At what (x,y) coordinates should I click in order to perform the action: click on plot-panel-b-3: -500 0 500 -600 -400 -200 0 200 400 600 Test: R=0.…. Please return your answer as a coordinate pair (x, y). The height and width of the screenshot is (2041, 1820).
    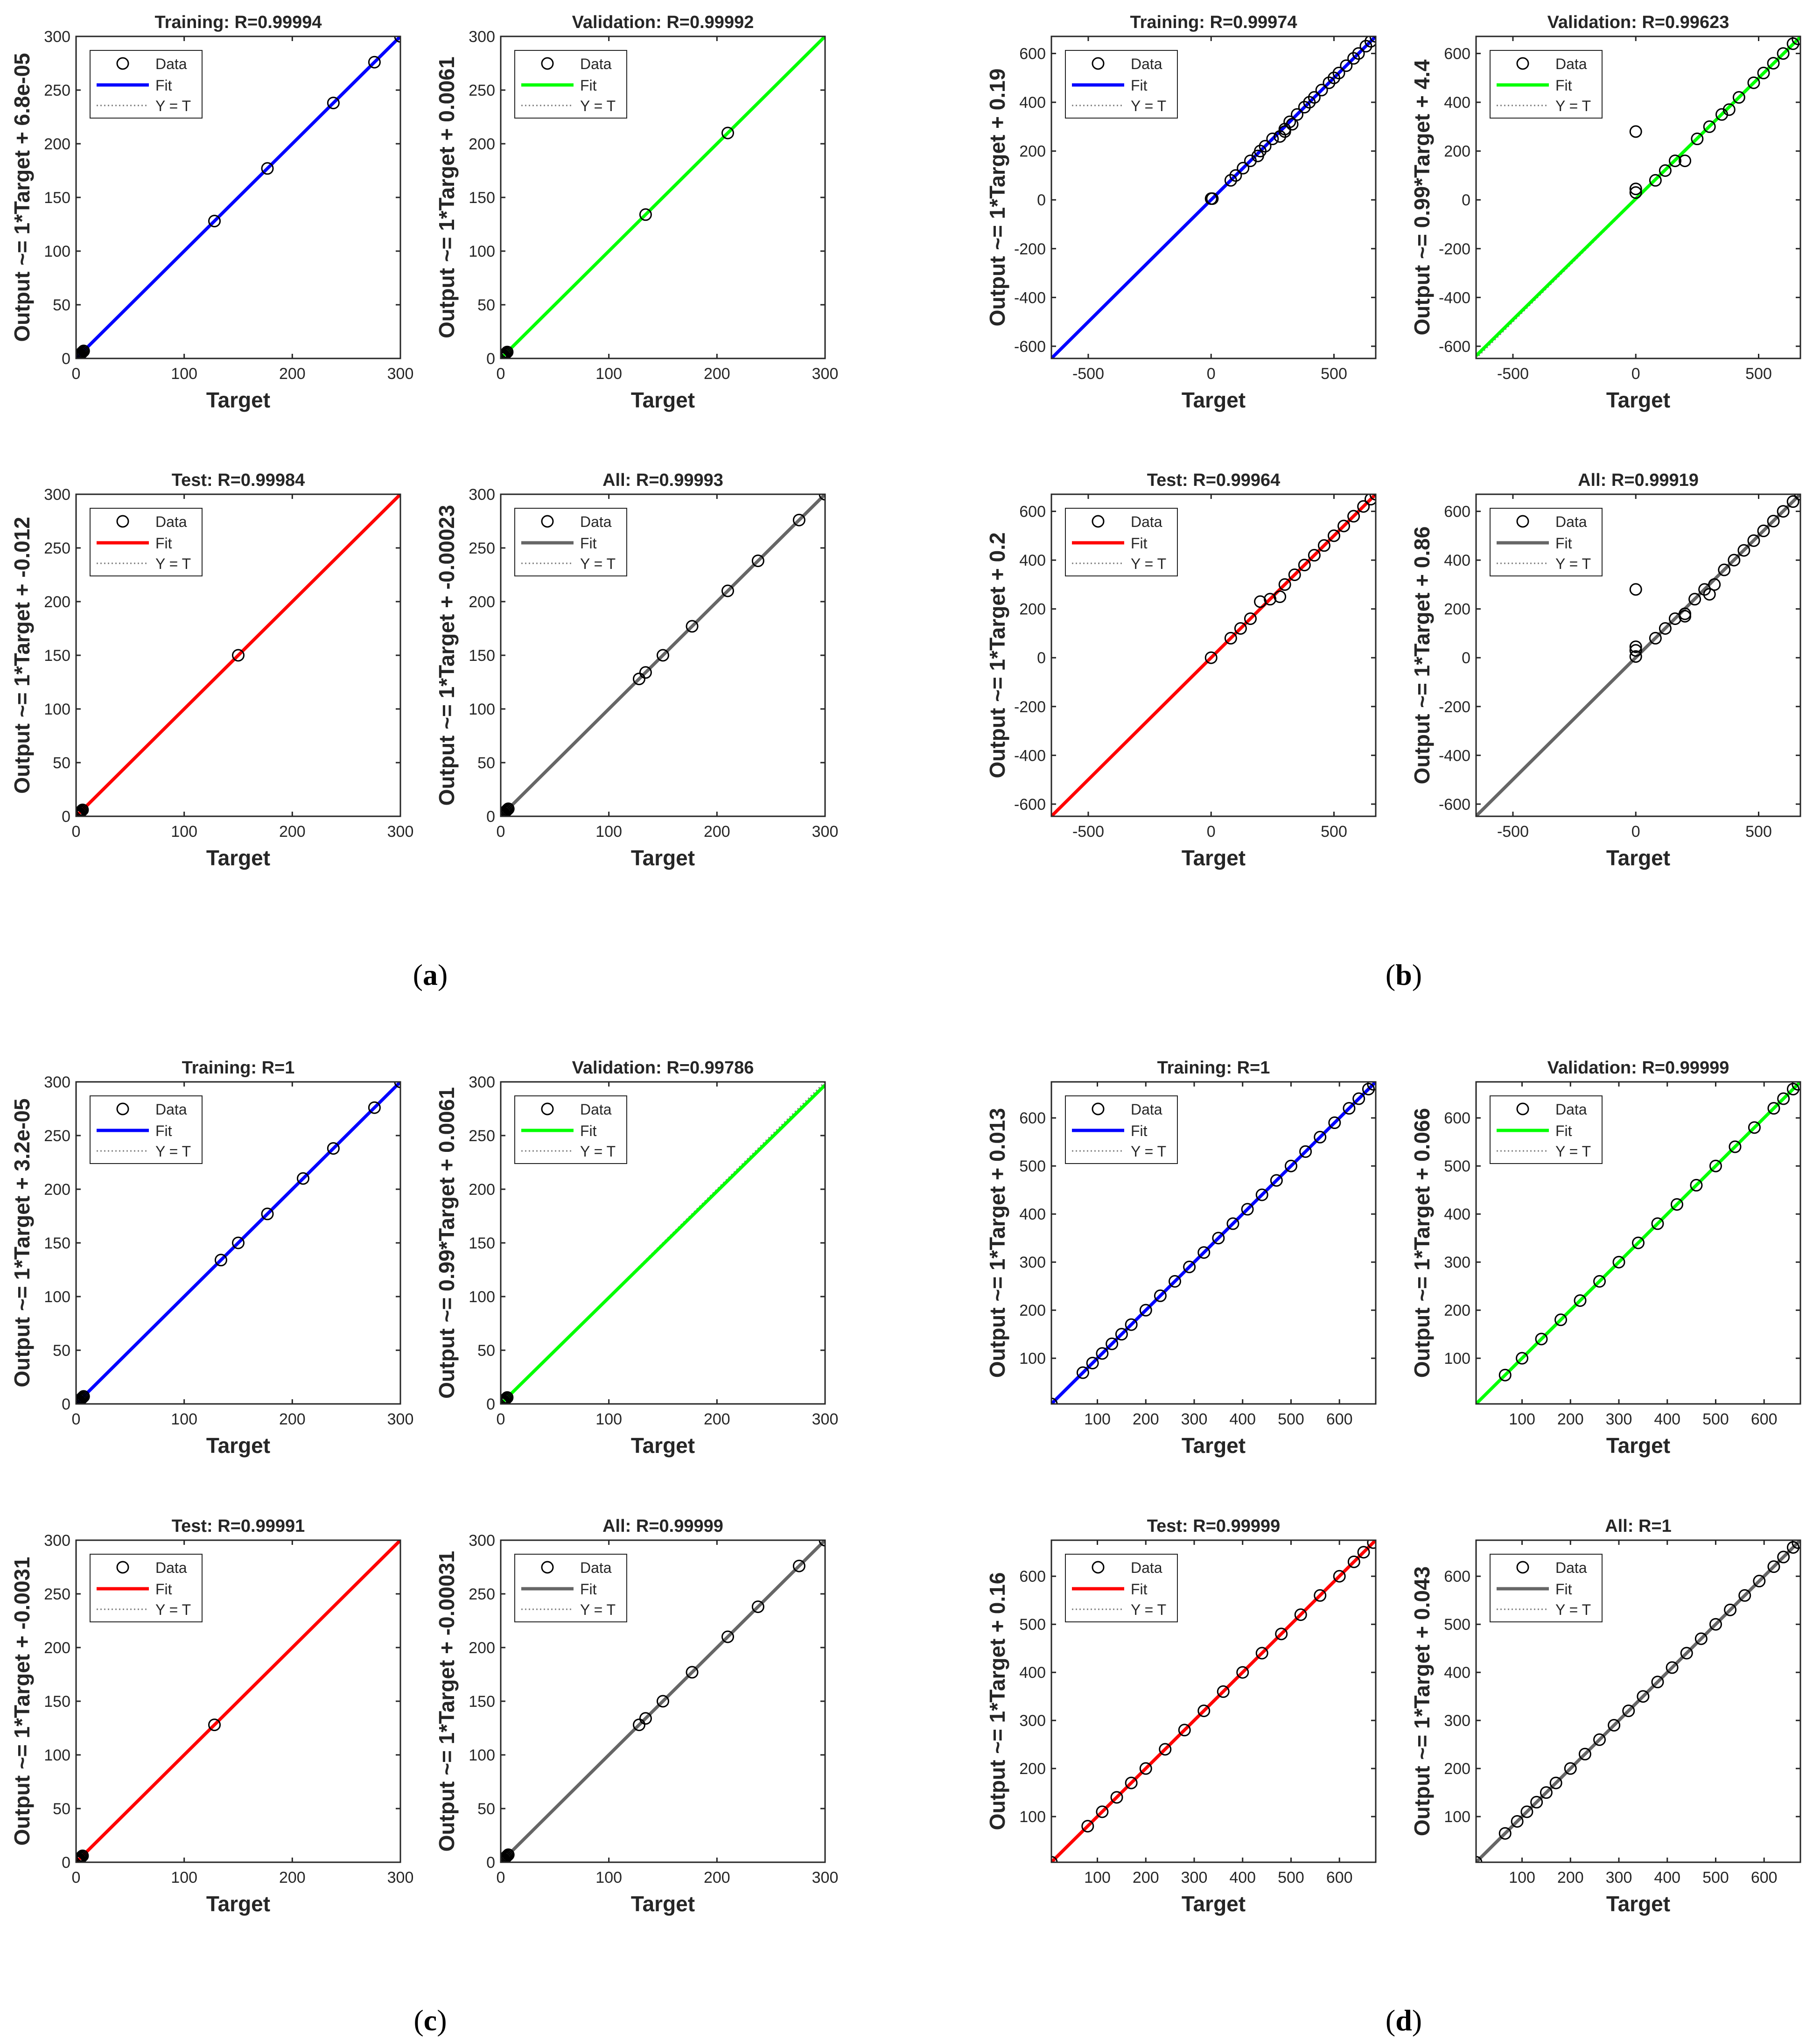
    Looking at the image, I should click on (1181, 670).